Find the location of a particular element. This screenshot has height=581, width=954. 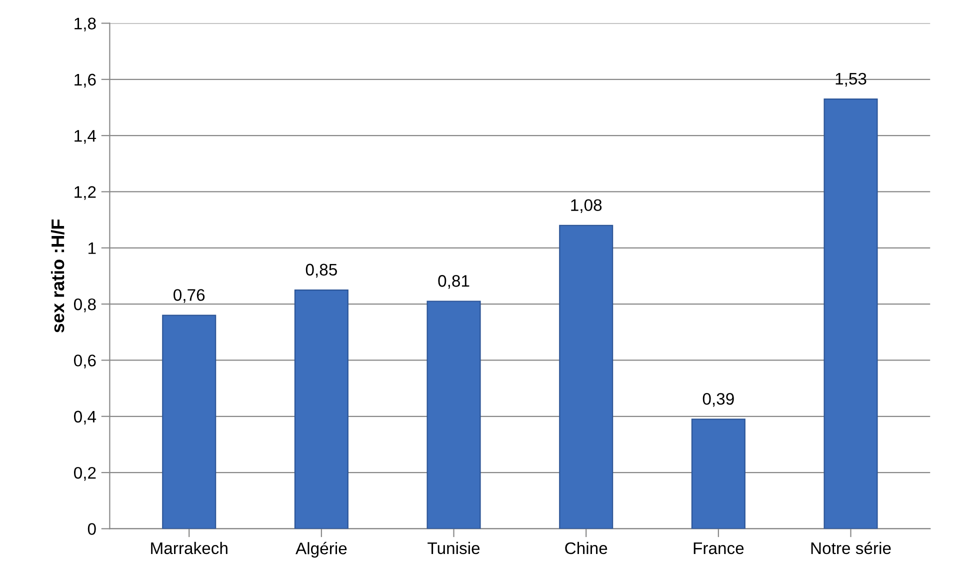

data-label: 1,08 is located at coordinates (586, 206).